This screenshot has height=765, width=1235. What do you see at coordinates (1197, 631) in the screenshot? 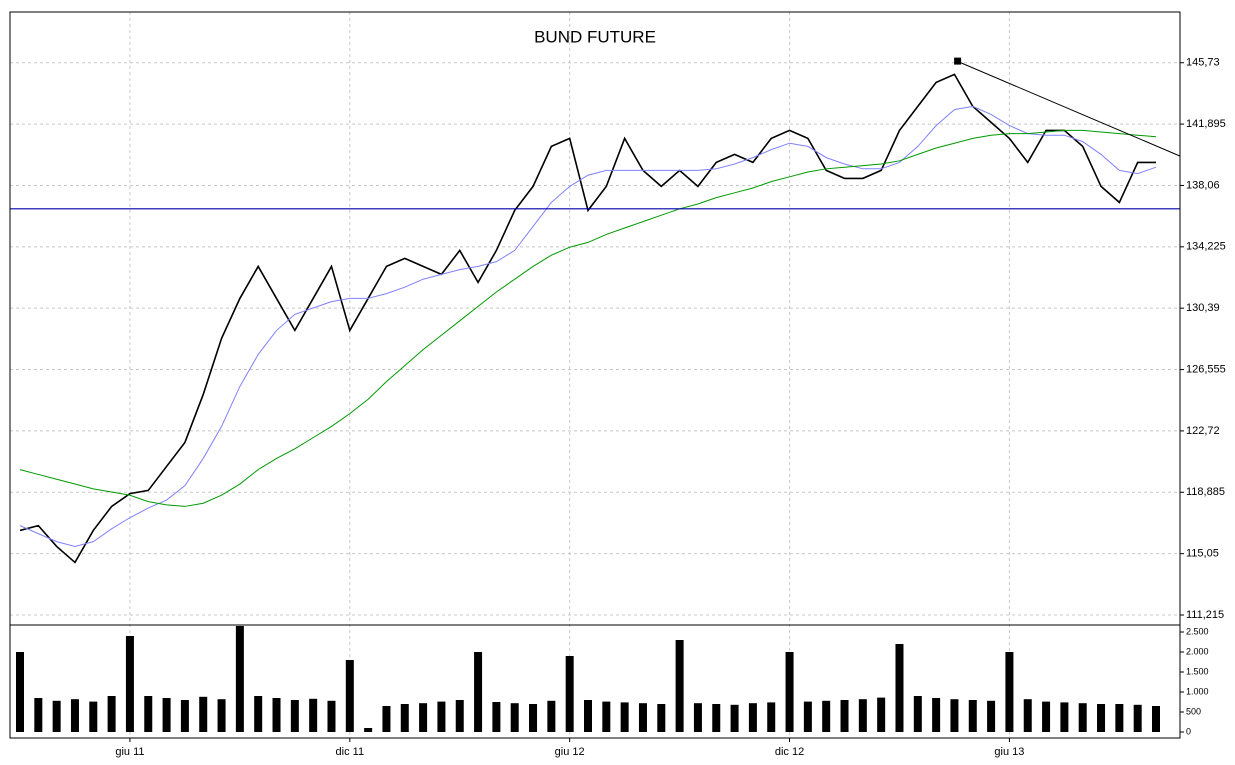
I see `y-tick-label: 2.500` at bounding box center [1197, 631].